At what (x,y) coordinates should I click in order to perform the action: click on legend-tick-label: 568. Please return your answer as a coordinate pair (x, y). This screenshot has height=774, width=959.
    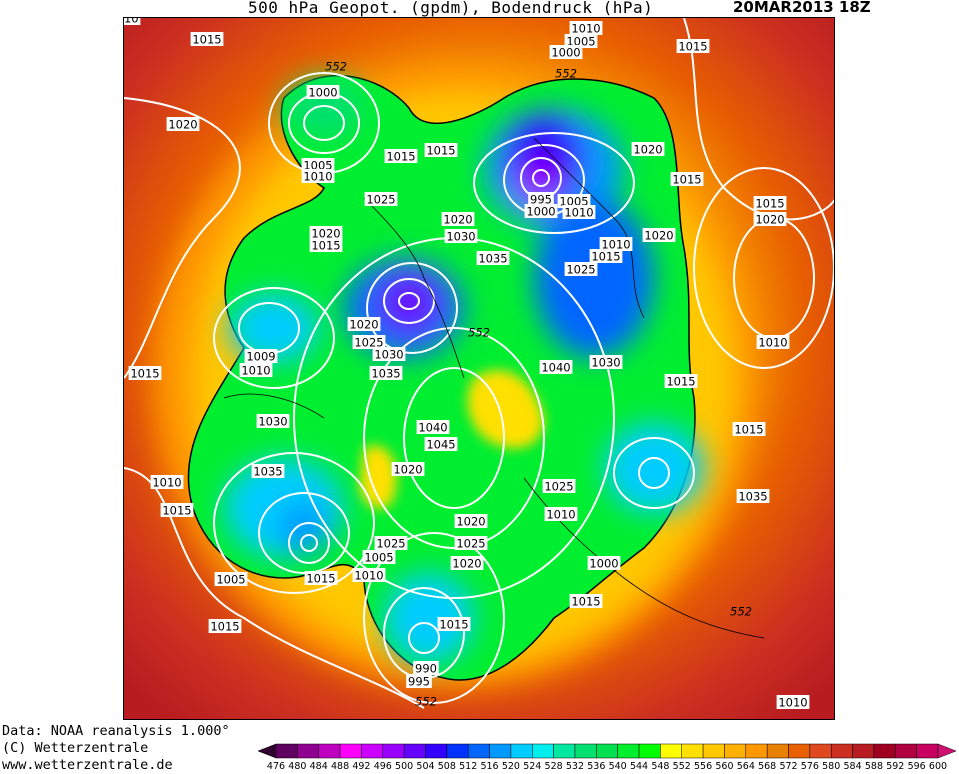
    Looking at the image, I should click on (767, 765).